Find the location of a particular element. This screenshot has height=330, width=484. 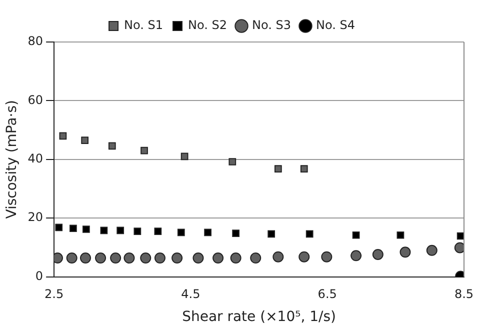

y-tick-label: 60 is located at coordinates (36, 99).